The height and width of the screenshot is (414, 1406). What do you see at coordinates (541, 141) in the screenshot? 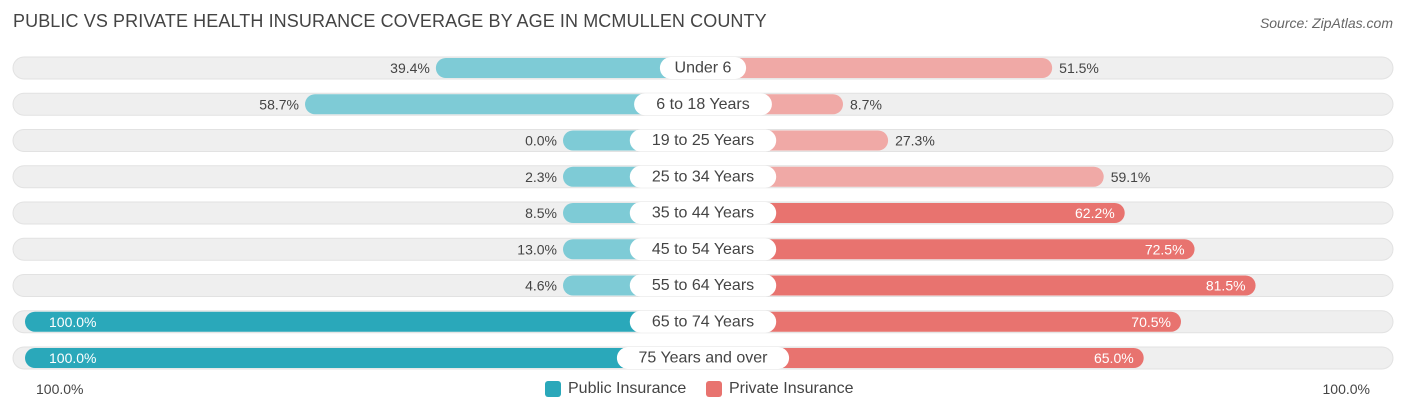
I see `public-value-label: 0.0%` at bounding box center [541, 141].